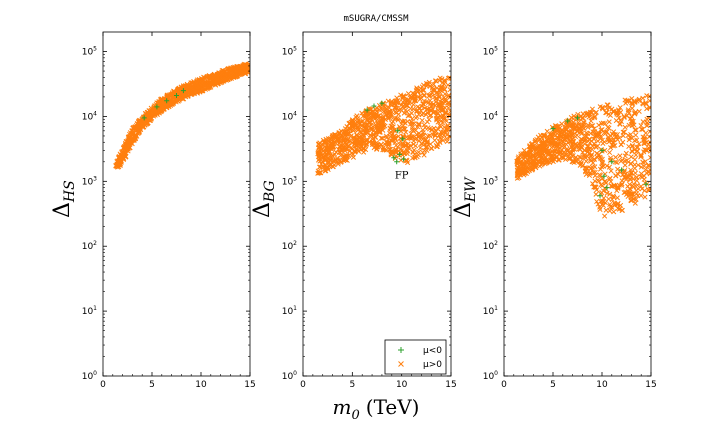 Image resolution: width=718 pixels, height=425 pixels. I want to click on y-tick-exp: 3, so click(95, 178).